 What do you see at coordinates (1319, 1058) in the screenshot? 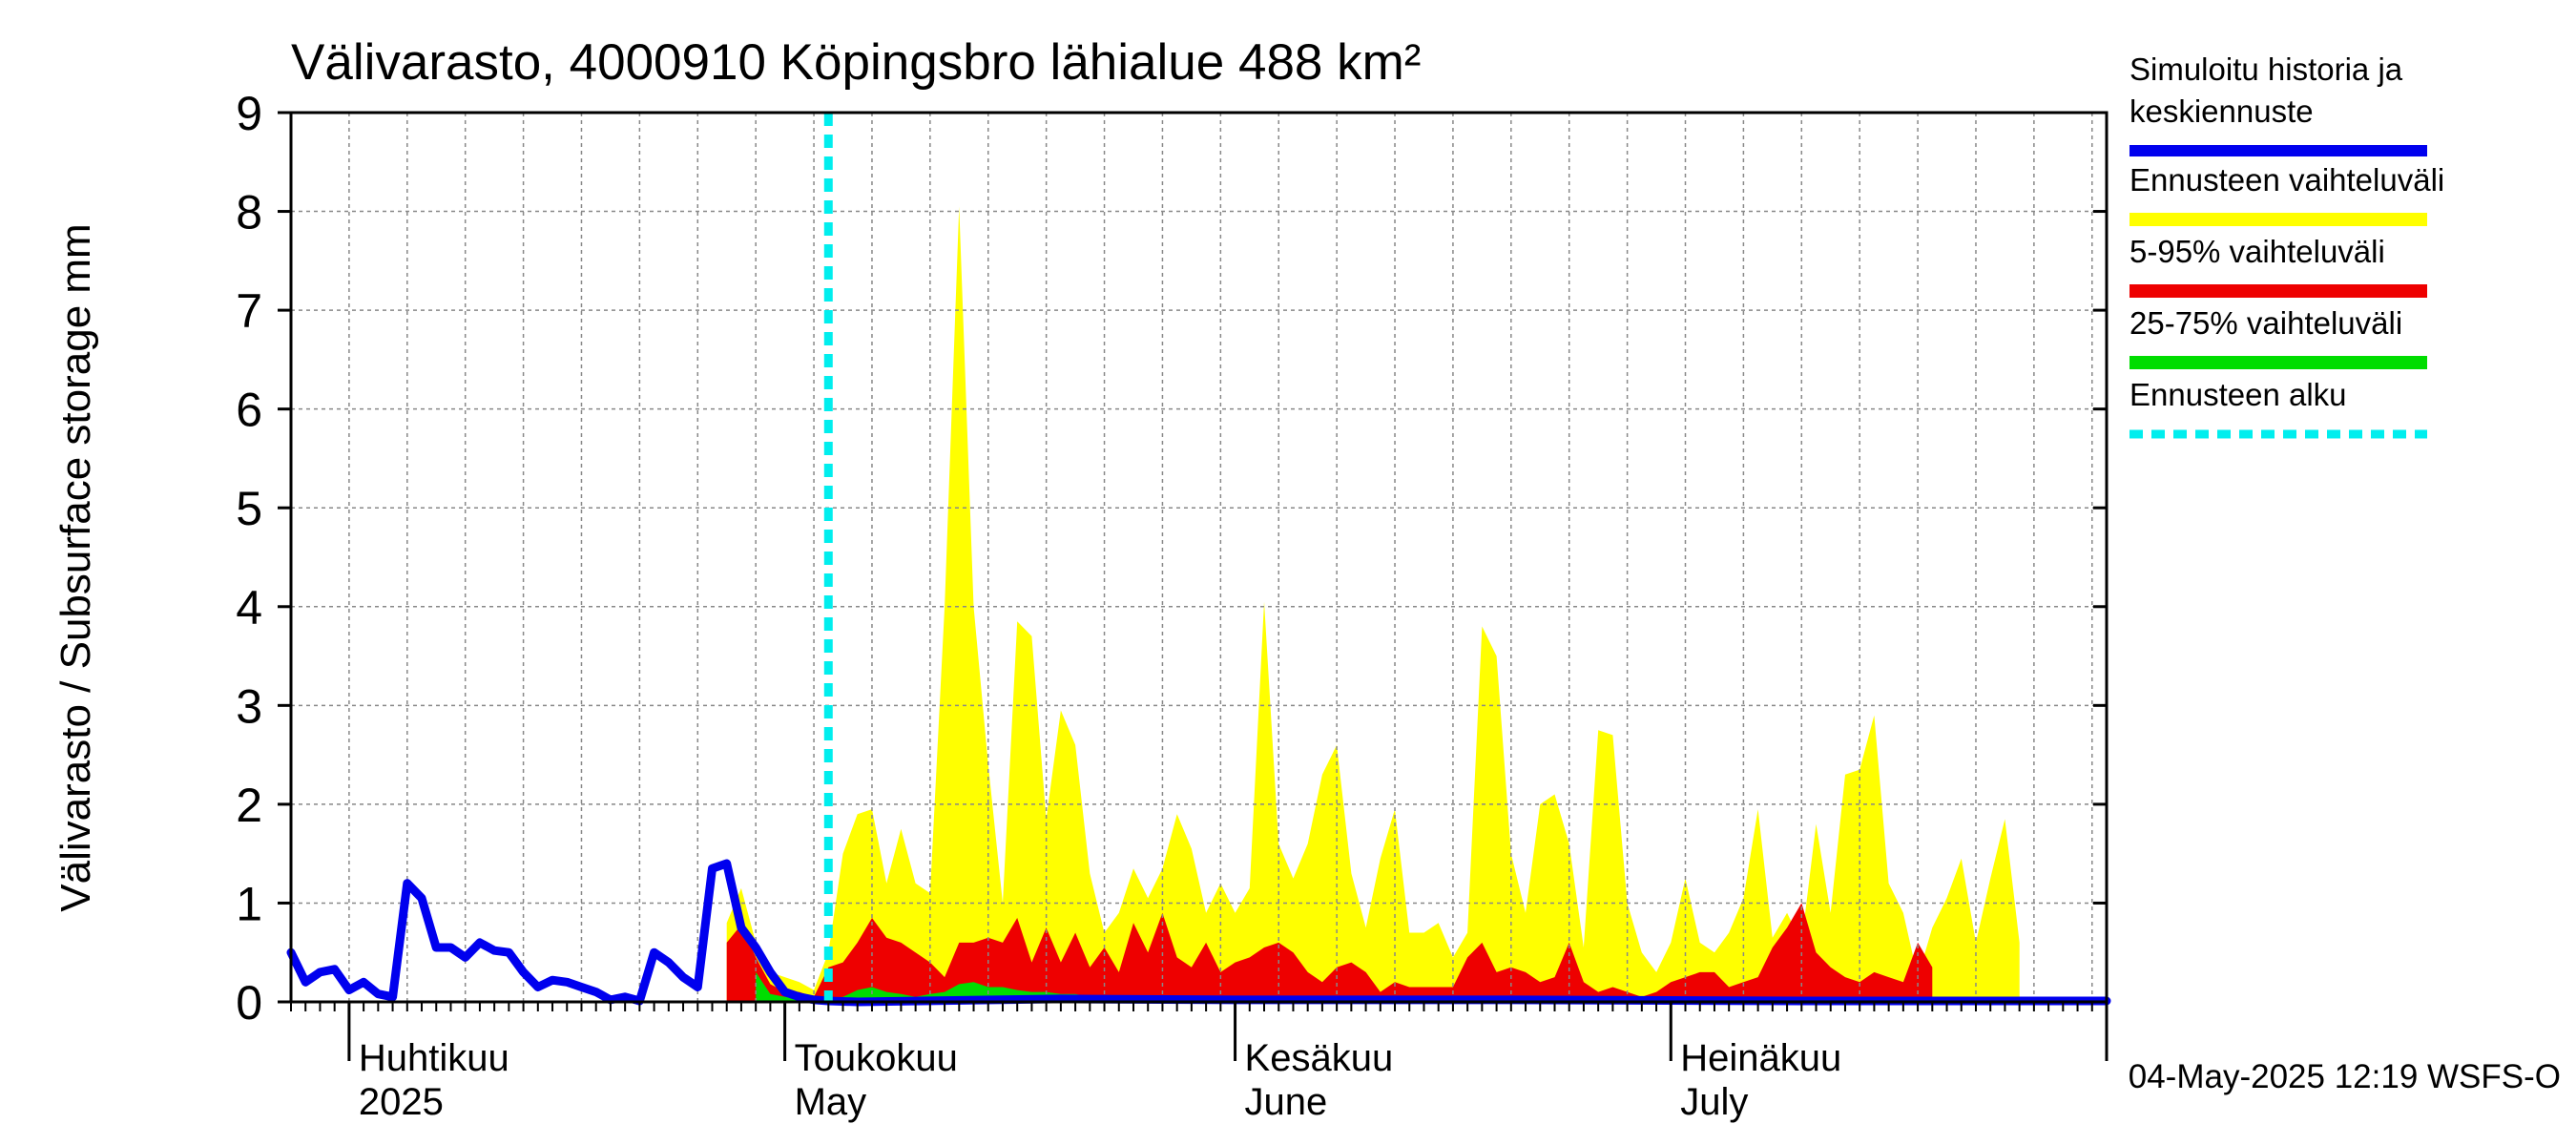
I see `x-month-label: Kesäkuu` at bounding box center [1319, 1058].